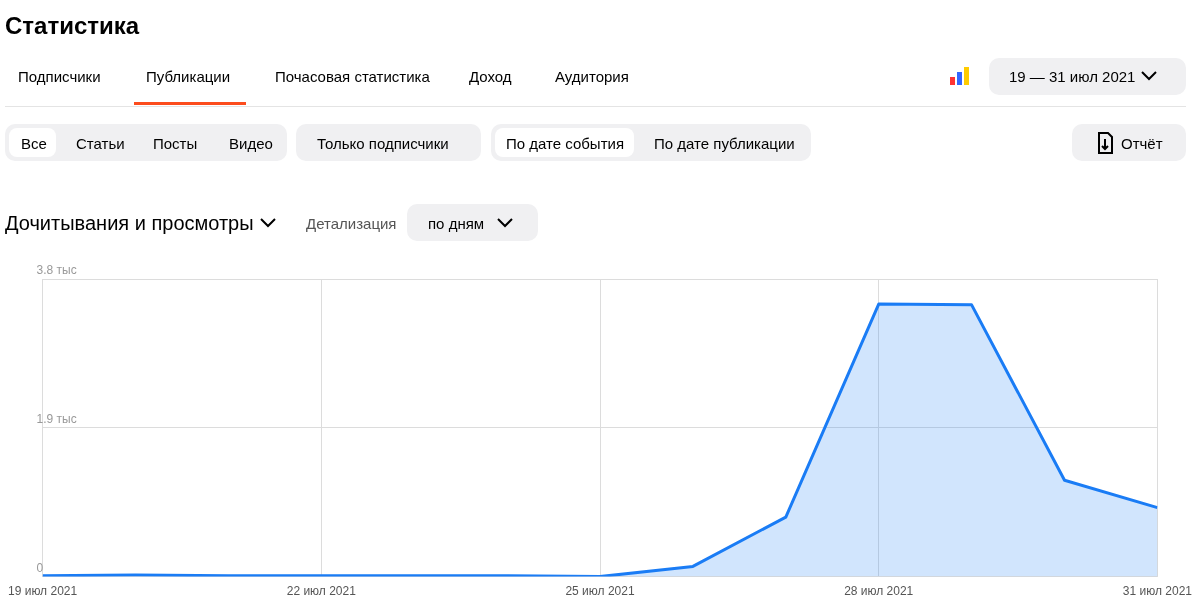 The height and width of the screenshot is (616, 1200). I want to click on x-tick-label: 25 июл 2021, so click(600, 591).